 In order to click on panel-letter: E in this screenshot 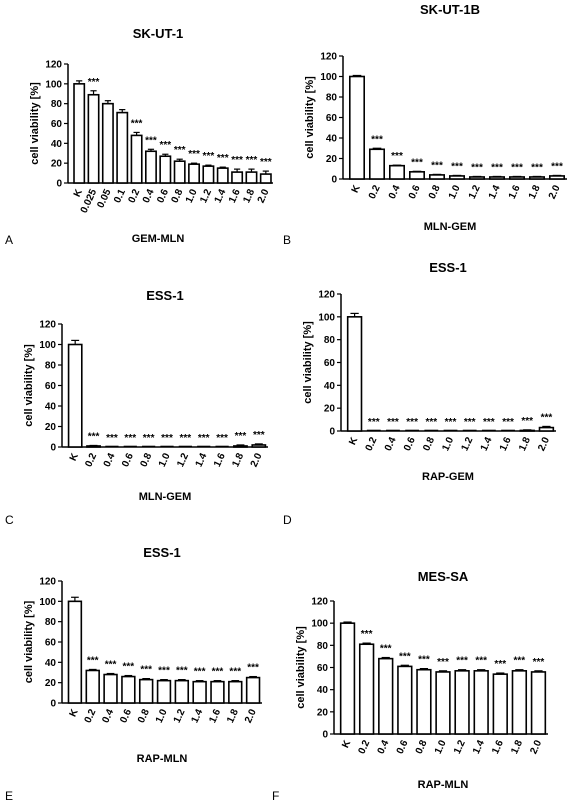, I will do `click(9, 796)`.